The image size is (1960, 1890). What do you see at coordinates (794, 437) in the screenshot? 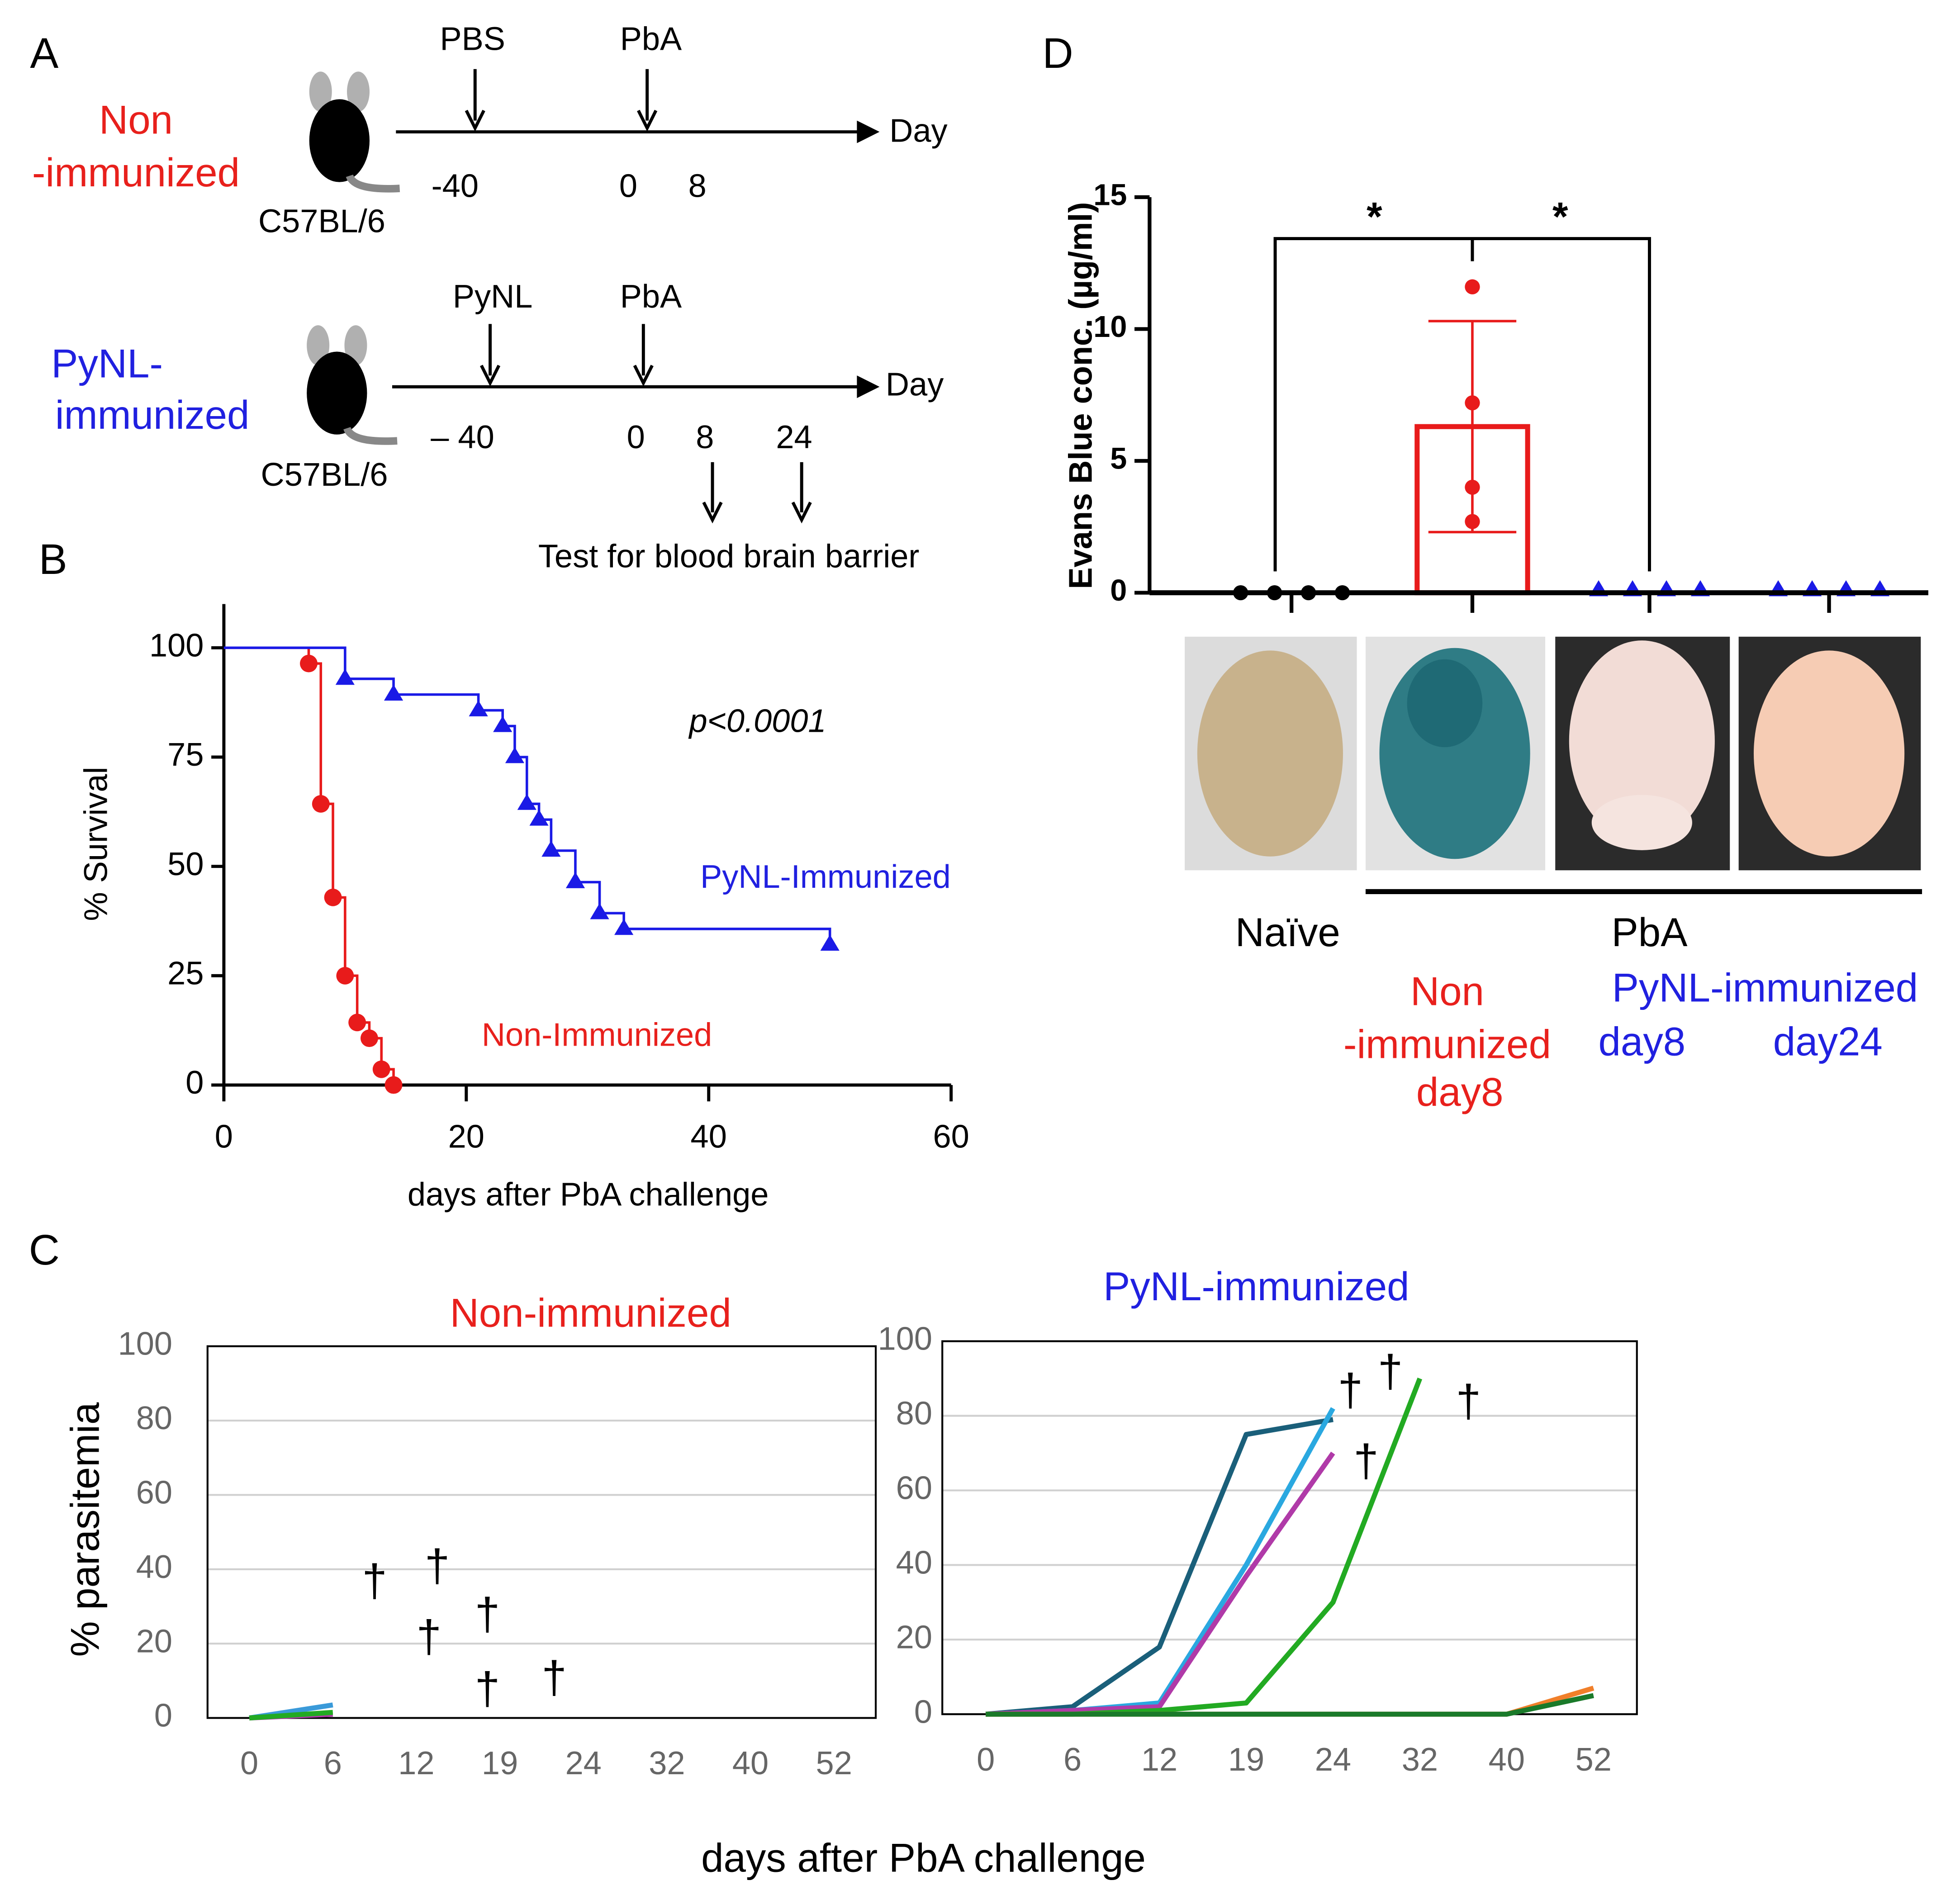
I see `day-label: 24` at bounding box center [794, 437].